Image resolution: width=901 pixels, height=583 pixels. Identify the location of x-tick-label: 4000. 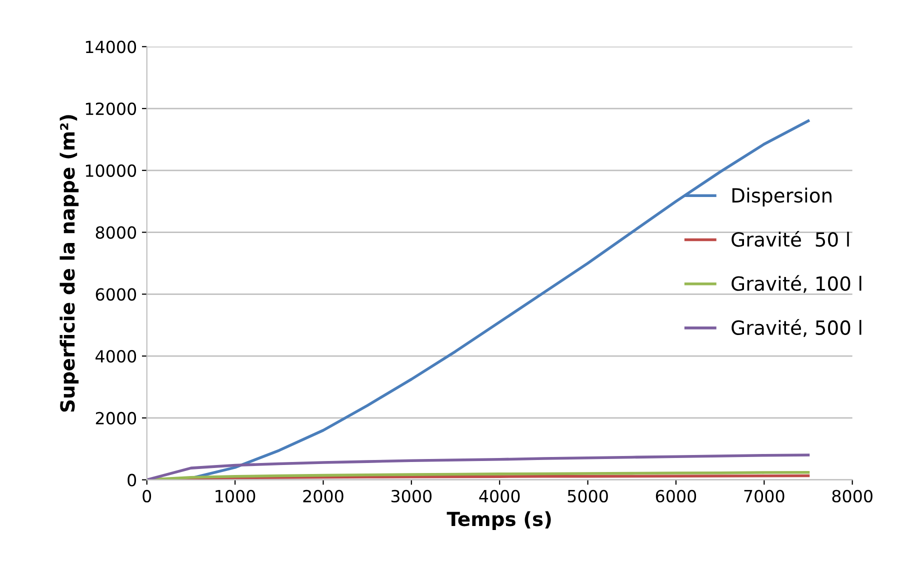
(499, 496).